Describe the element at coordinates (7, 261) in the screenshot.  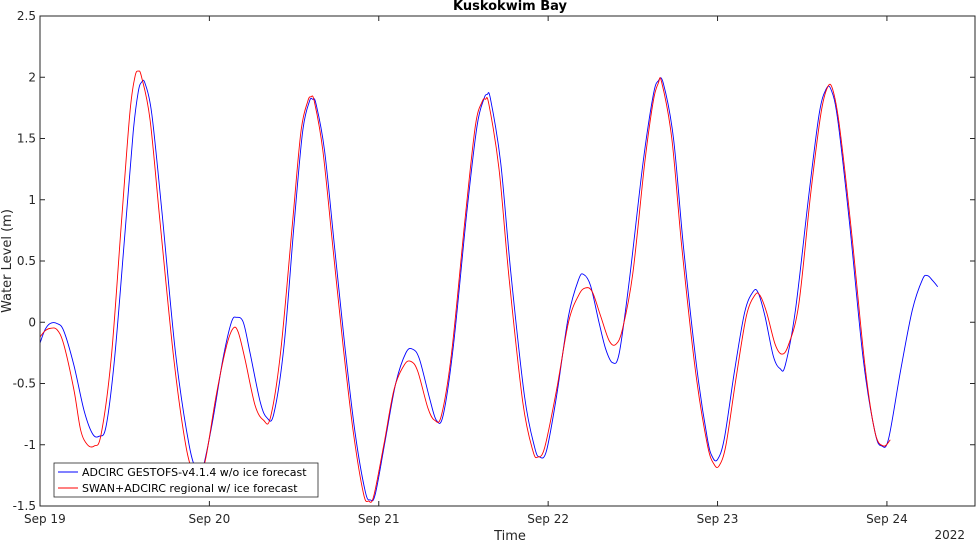
I see `y-axis-label: Water Level (m)` at that location.